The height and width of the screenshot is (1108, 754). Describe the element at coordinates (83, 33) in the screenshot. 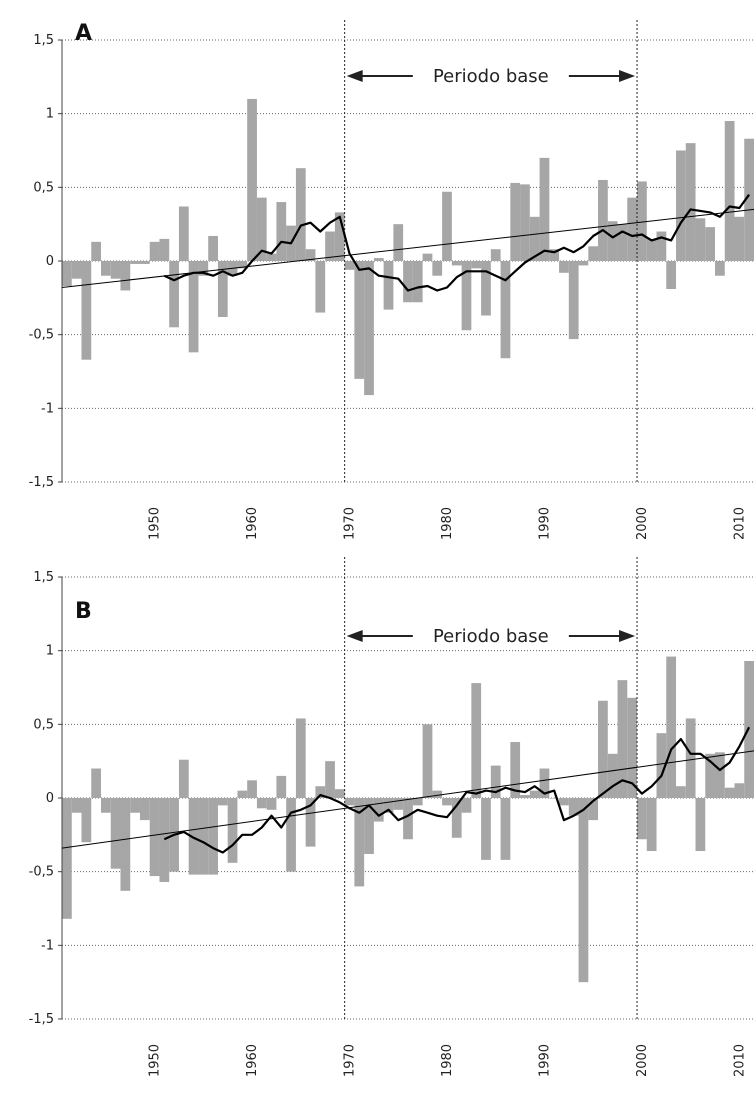

I see `panel-label: A` at that location.